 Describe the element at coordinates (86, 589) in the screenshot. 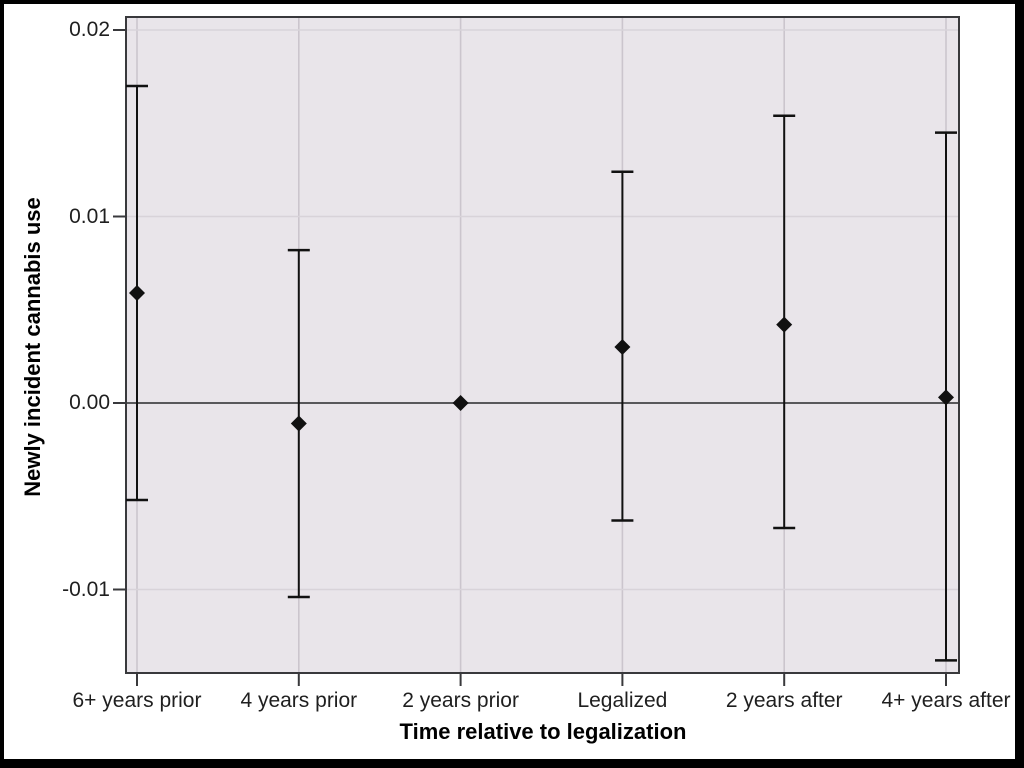

I see `y-tick-label: -0.01` at that location.